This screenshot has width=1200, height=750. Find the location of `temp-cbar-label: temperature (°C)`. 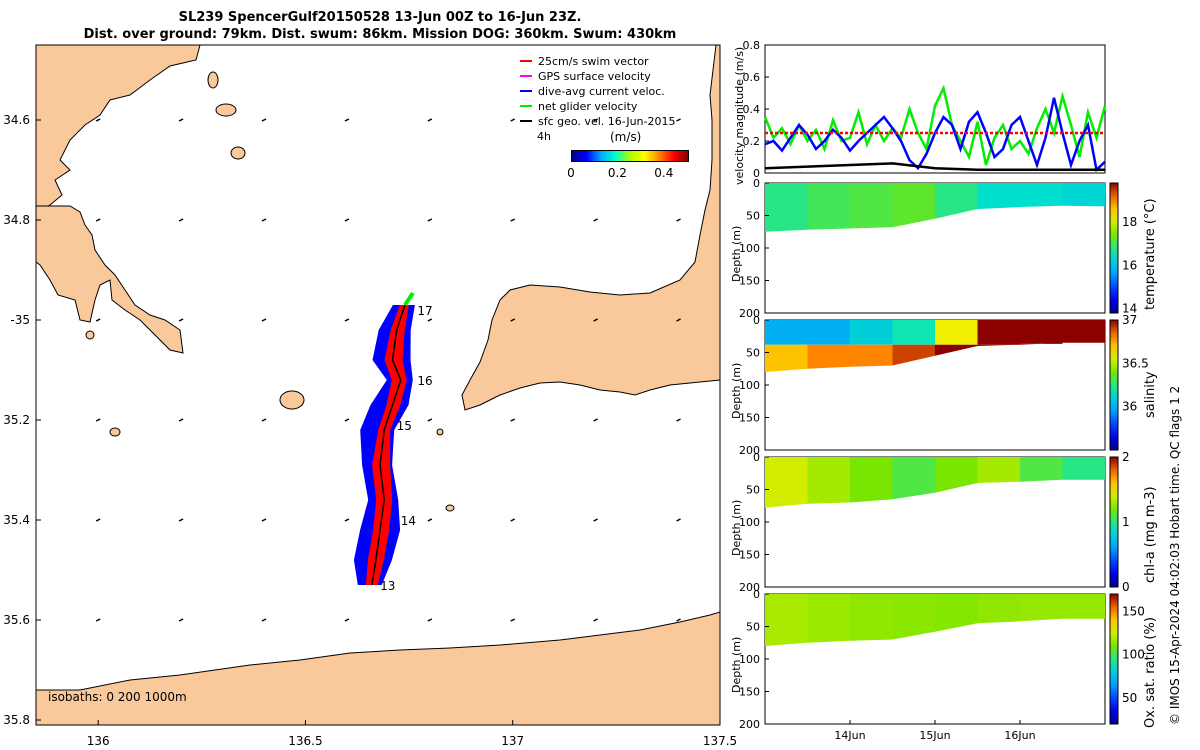

temp-cbar-label: temperature (°C) is located at coordinates (1150, 254).